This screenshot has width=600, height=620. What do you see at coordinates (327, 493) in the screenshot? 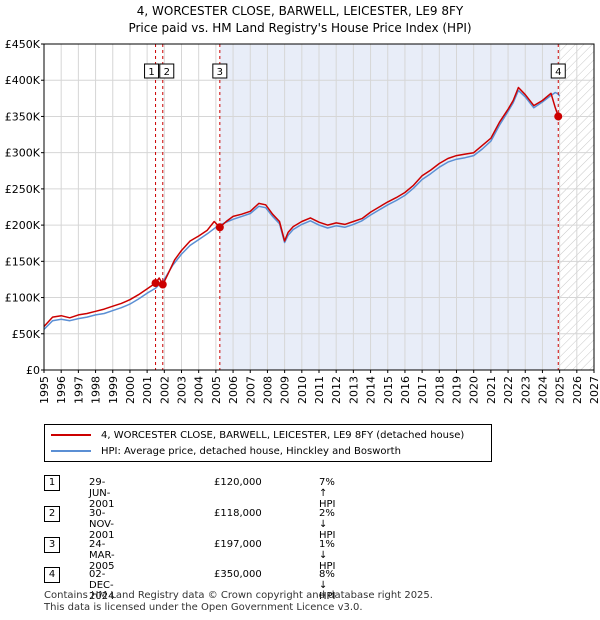
I see `event-hpi-change: 7% ↑ HPI` at bounding box center [327, 493].